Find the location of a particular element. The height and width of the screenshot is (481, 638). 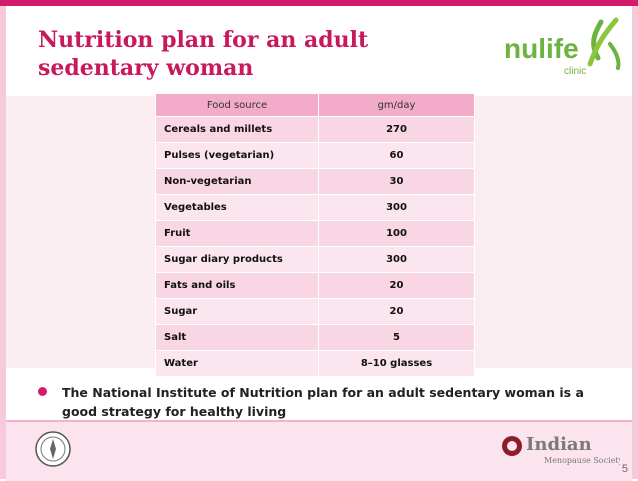

ims-line-2: Menopause Society is located at coordinates (582, 460).